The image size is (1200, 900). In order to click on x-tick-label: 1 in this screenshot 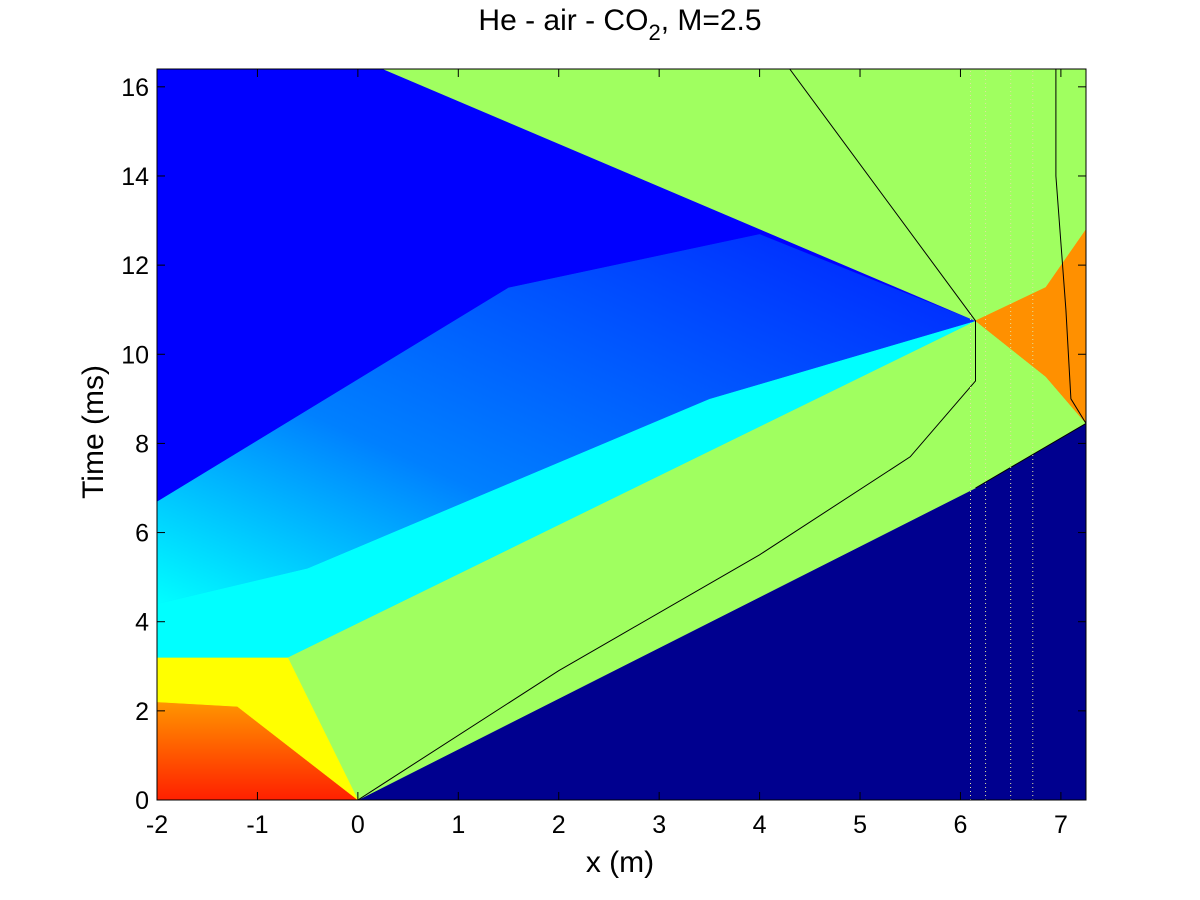, I will do `click(458, 825)`.